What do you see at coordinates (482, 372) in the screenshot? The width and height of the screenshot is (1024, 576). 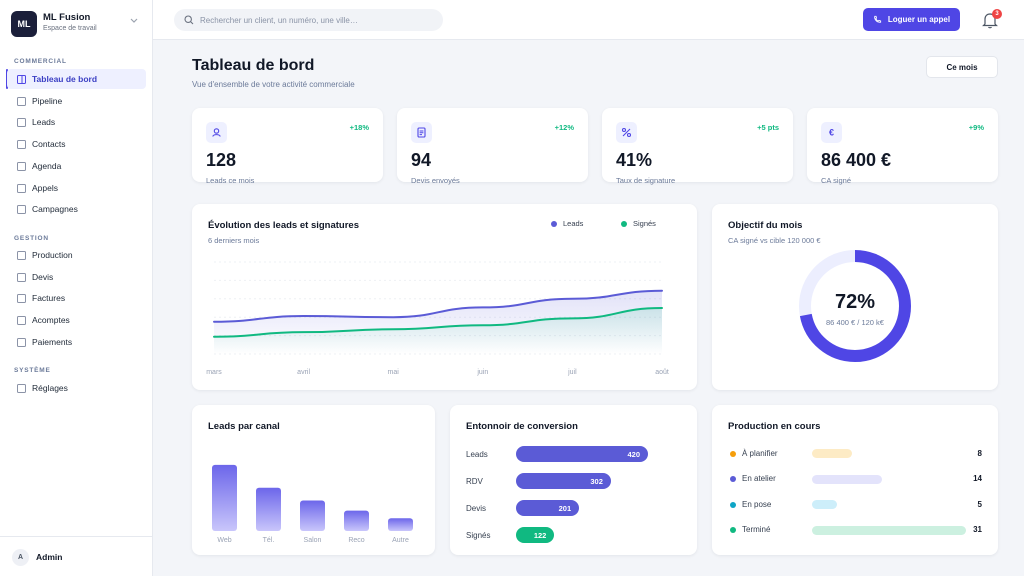 I see `x-tick-label: juin` at bounding box center [482, 372].